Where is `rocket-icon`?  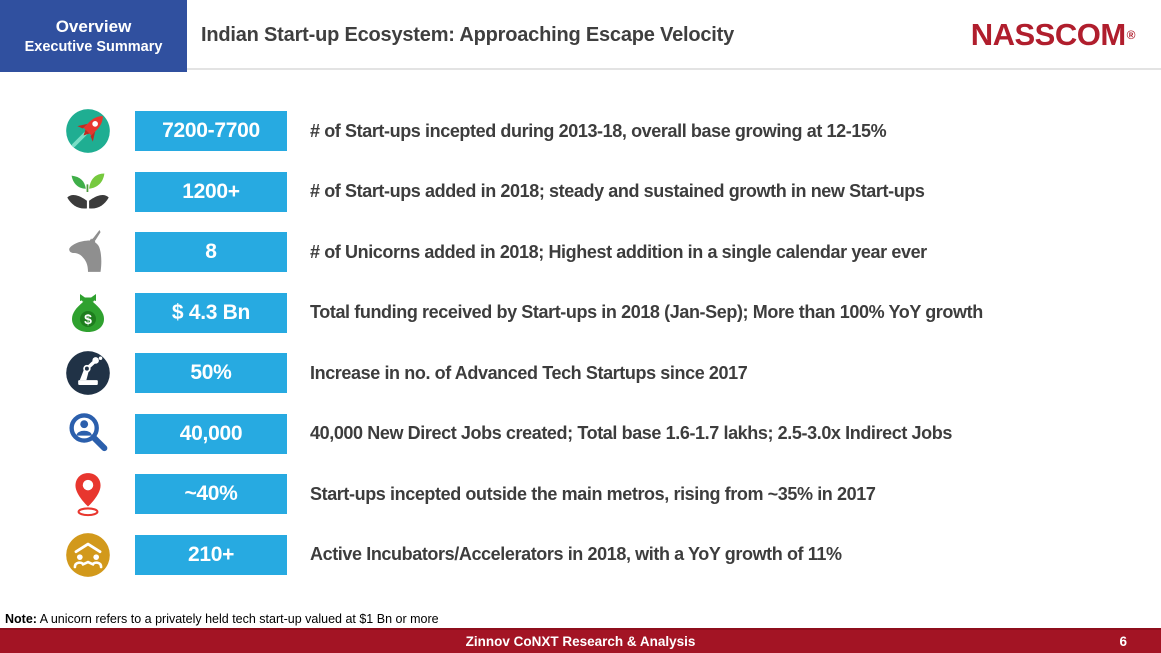 rocket-icon is located at coordinates (88, 131).